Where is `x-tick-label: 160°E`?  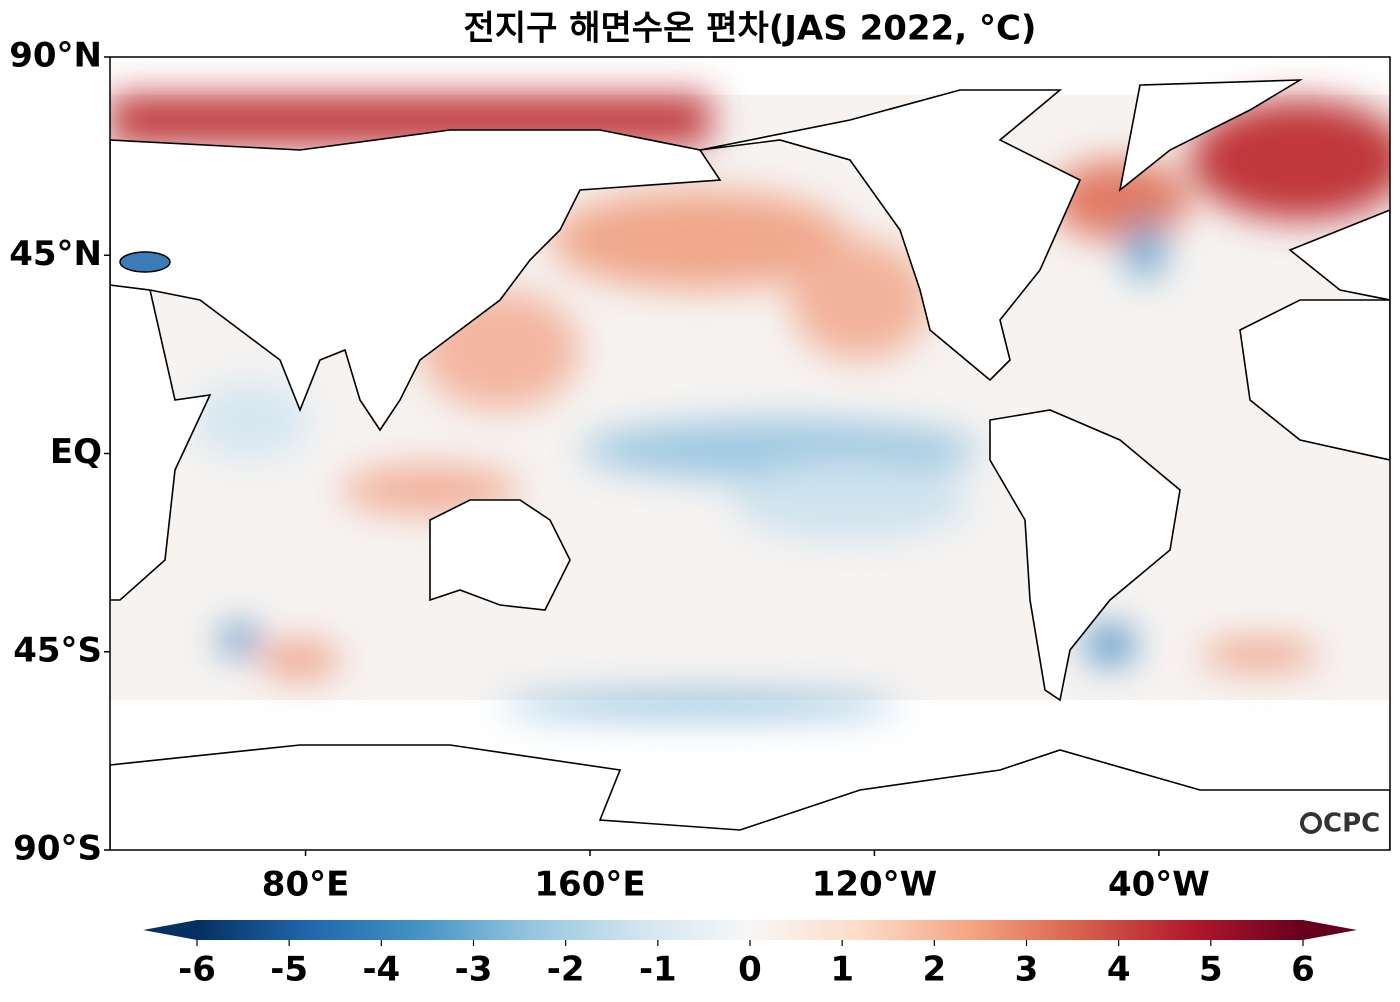 x-tick-label: 160°E is located at coordinates (589, 885).